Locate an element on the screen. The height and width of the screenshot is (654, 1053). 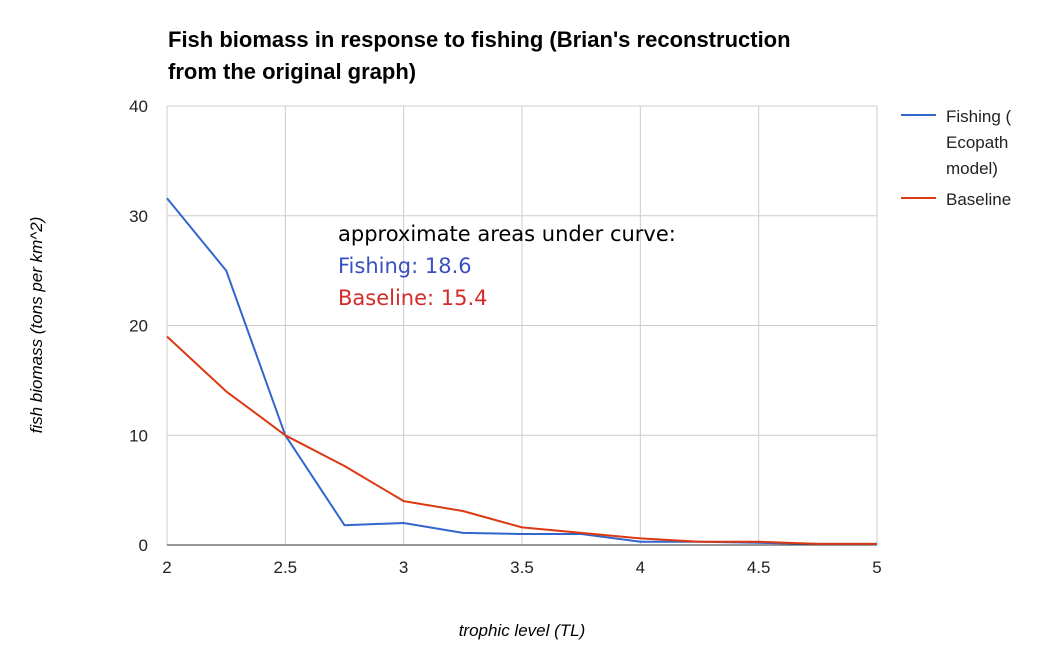
x-tick-label: 2 is located at coordinates (166, 567).